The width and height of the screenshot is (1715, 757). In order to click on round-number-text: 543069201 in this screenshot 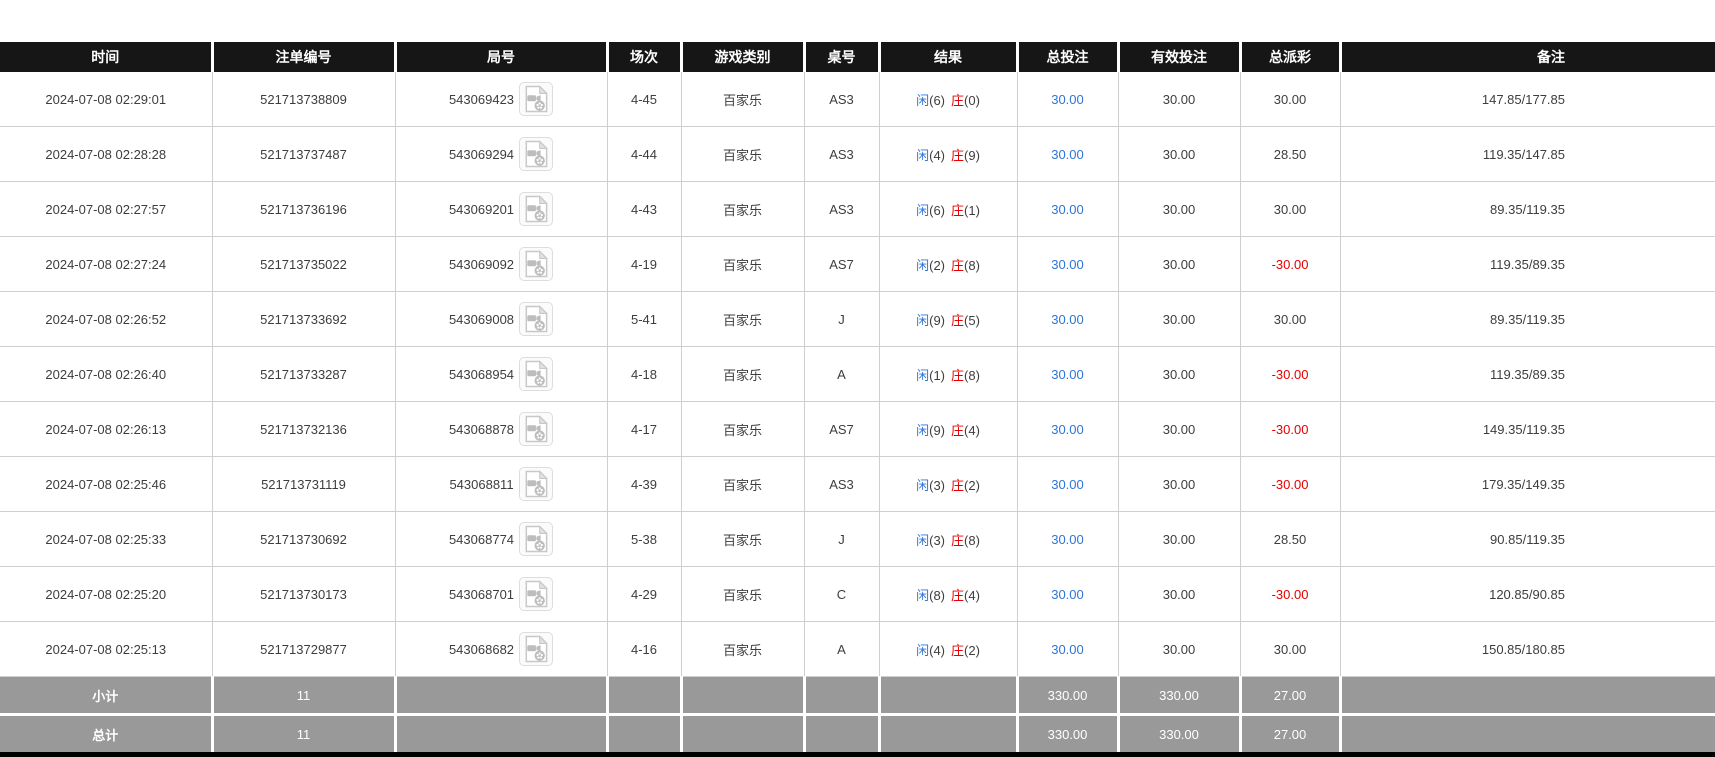, I will do `click(481, 209)`.